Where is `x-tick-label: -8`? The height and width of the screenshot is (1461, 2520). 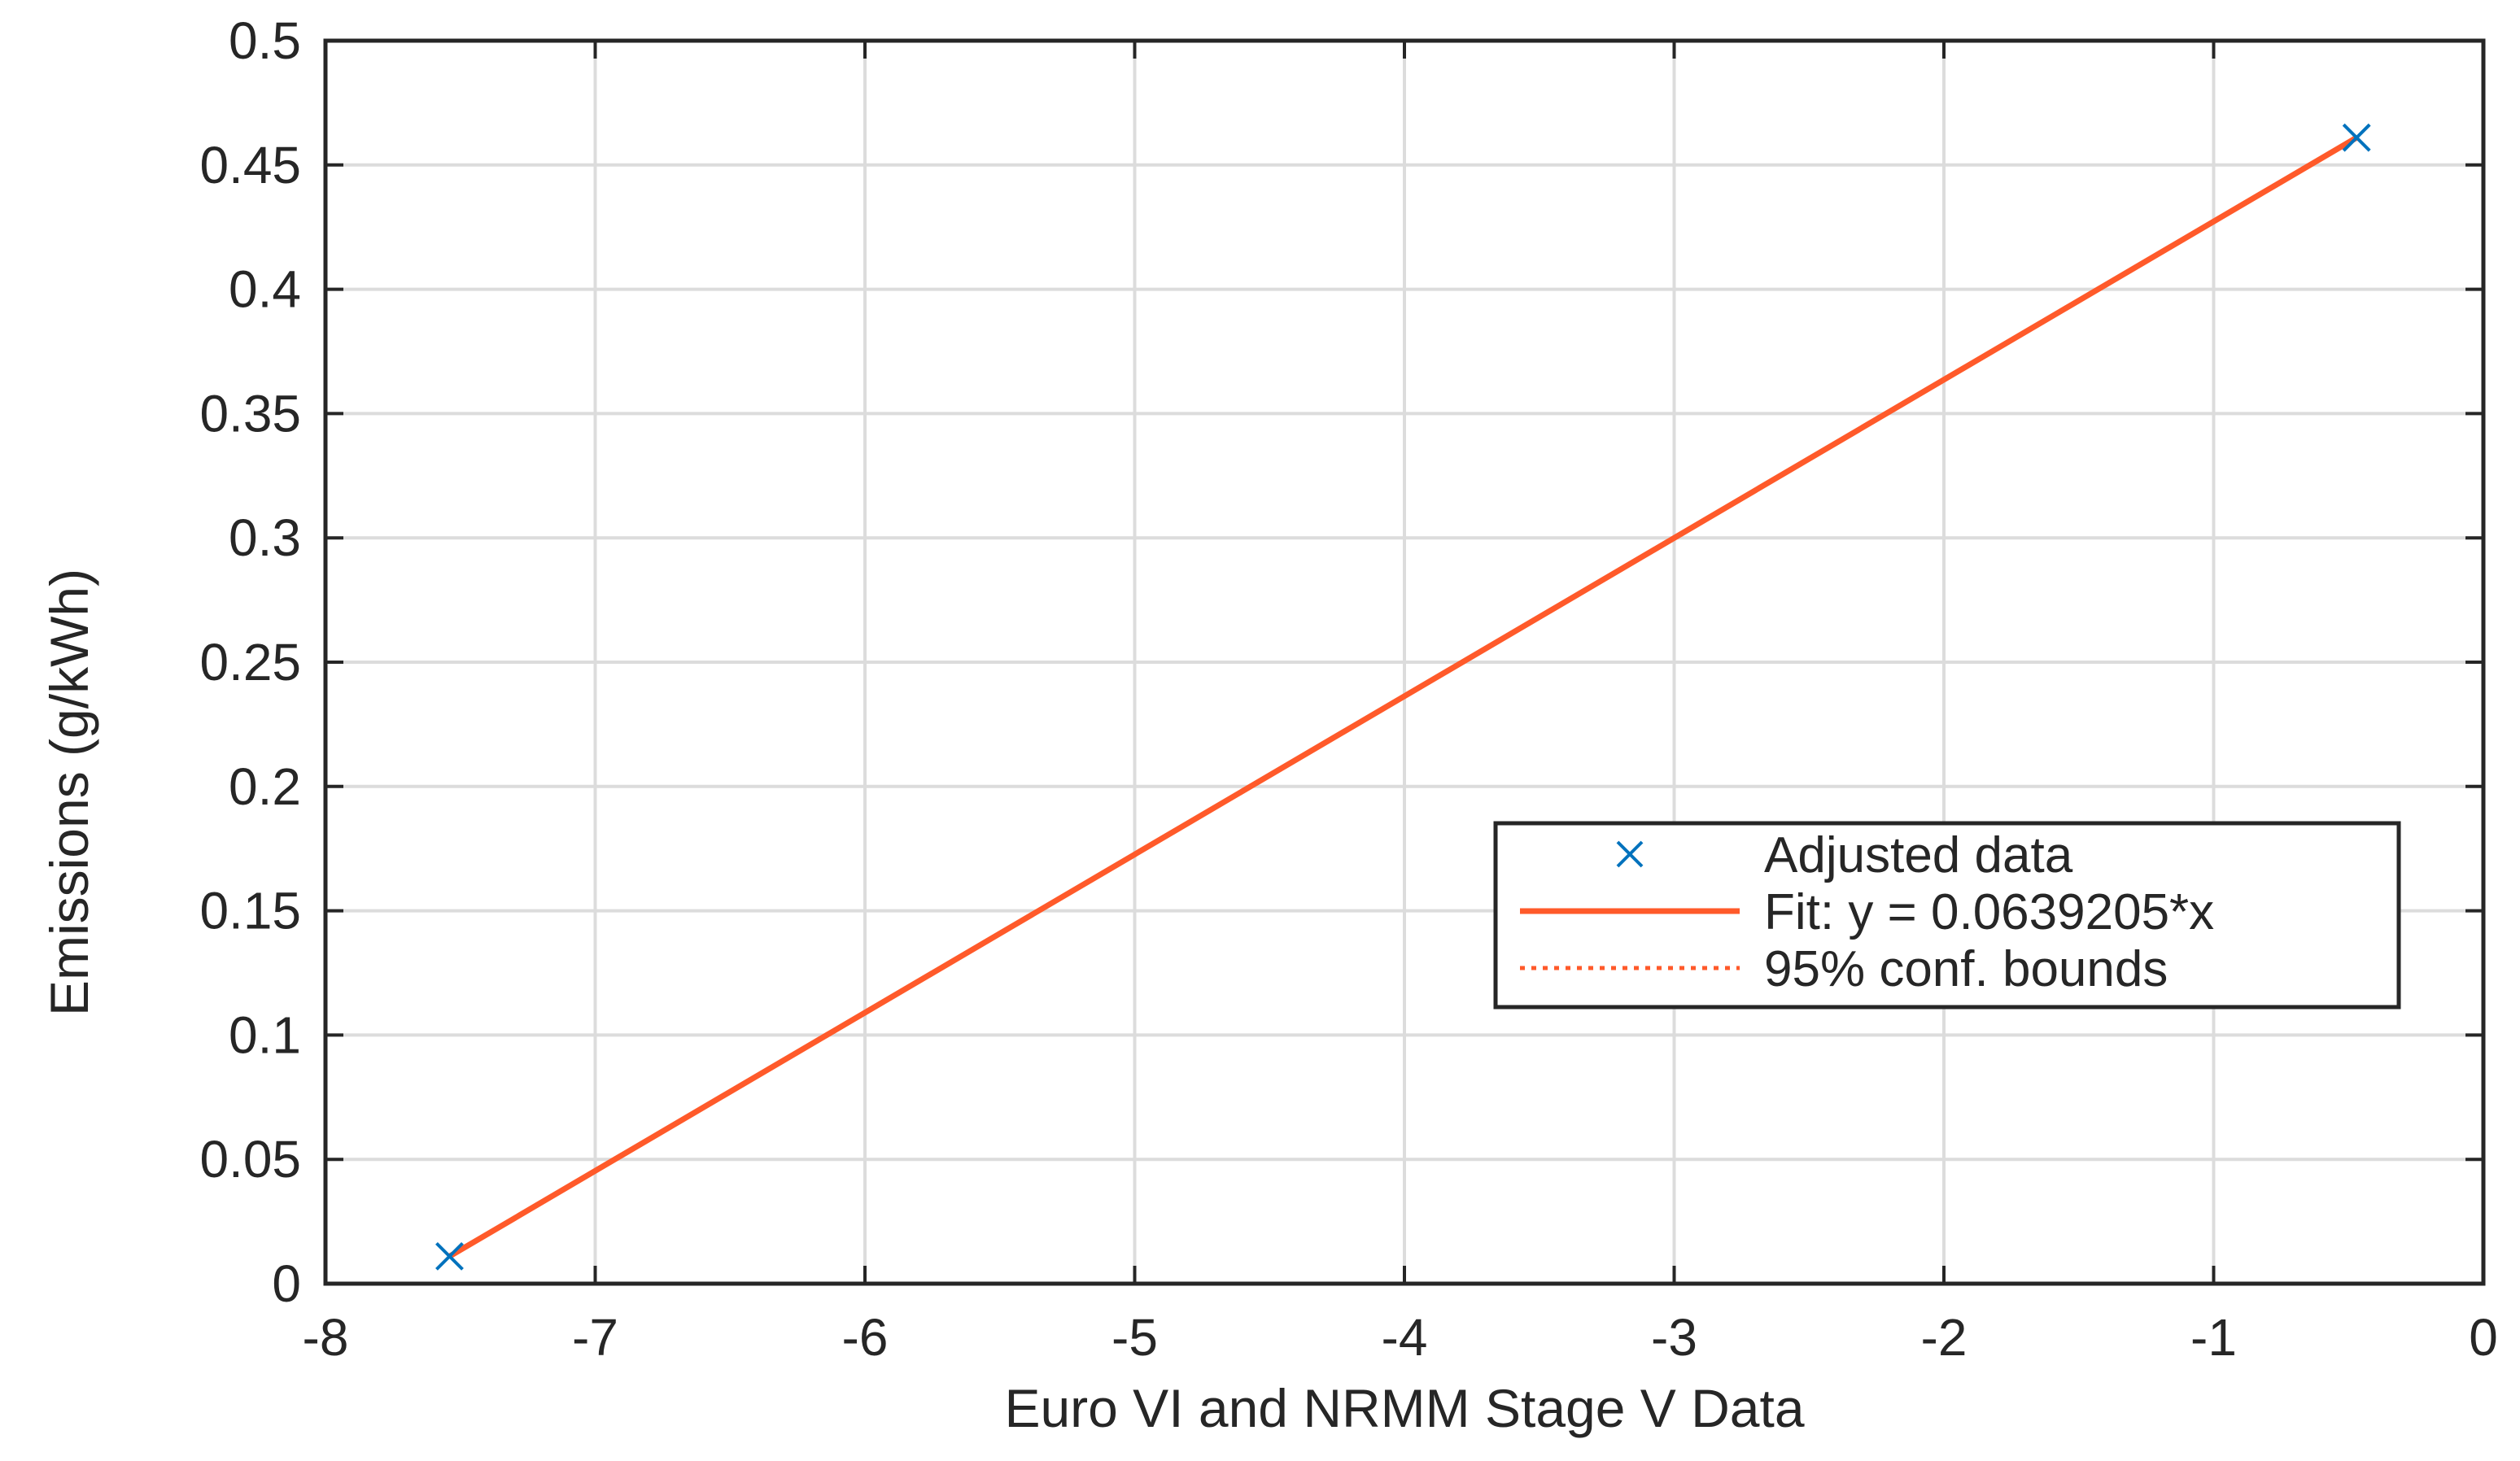 x-tick-label: -8 is located at coordinates (326, 1337).